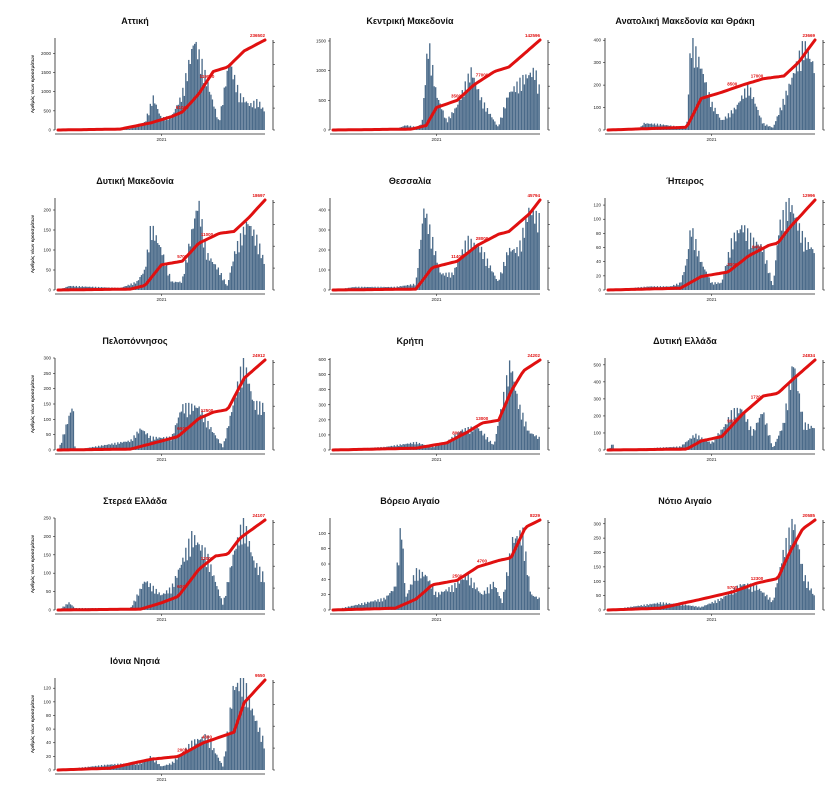 This screenshot has width=825, height=800. What do you see at coordinates (207, 234) in the screenshot?
I see `cumulative-label: 11000` at bounding box center [207, 234].